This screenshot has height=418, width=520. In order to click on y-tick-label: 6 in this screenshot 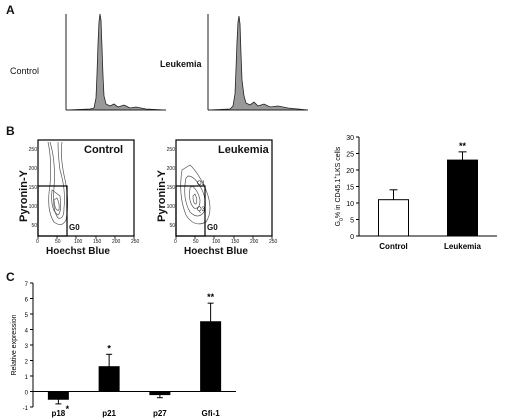, I will do `click(27, 301)`.